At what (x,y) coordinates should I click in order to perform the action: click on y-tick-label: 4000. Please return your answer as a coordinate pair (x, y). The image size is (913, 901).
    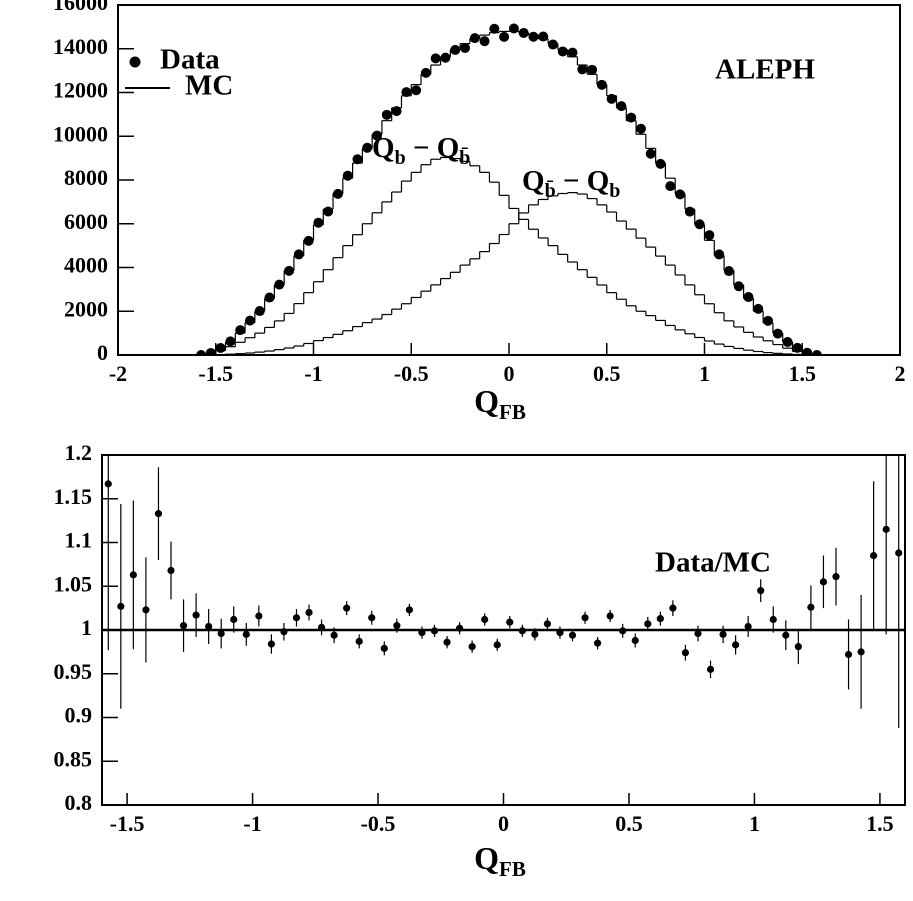
    Looking at the image, I should click on (86, 265).